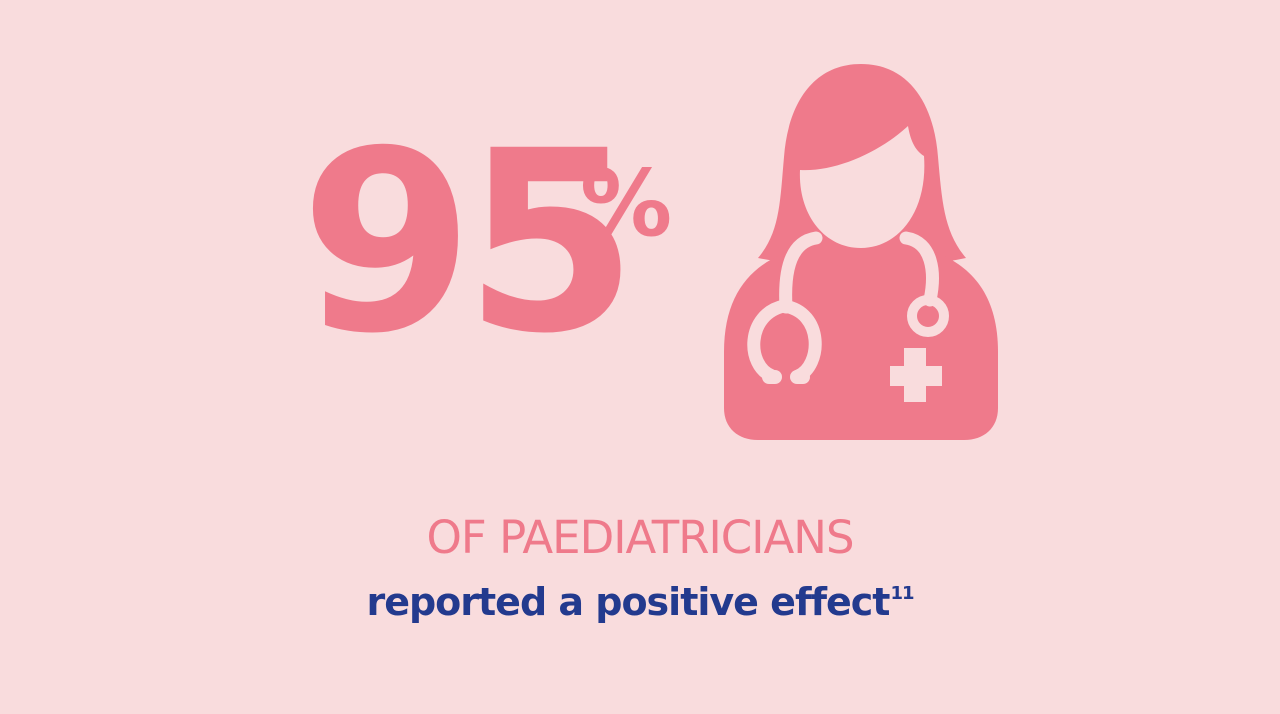 Image resolution: width=1280 pixels, height=714 pixels. I want to click on stat-block: 95 %, so click(490, 248).